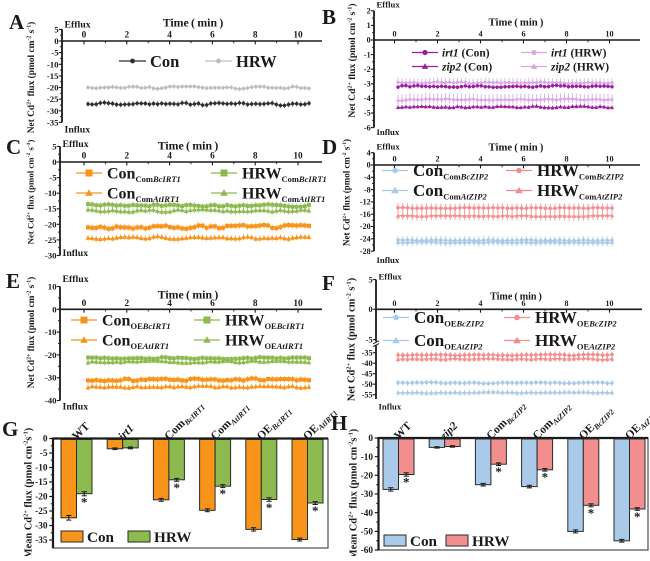 The height and width of the screenshot is (561, 650). I want to click on svg-text: -4, so click(367, 98).